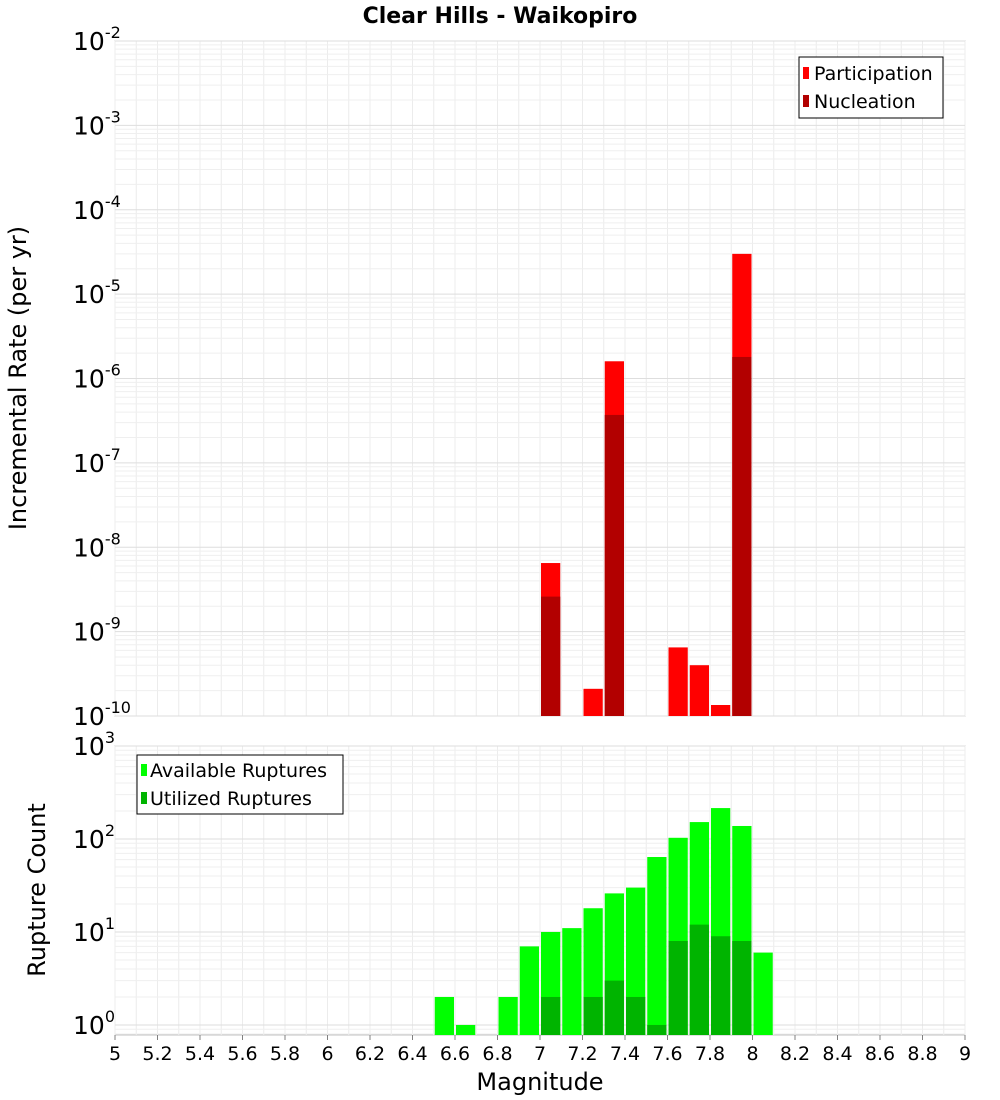 The height and width of the screenshot is (1100, 1000). I want to click on chart-title: Clear Hills - Waikopiro, so click(500, 16).